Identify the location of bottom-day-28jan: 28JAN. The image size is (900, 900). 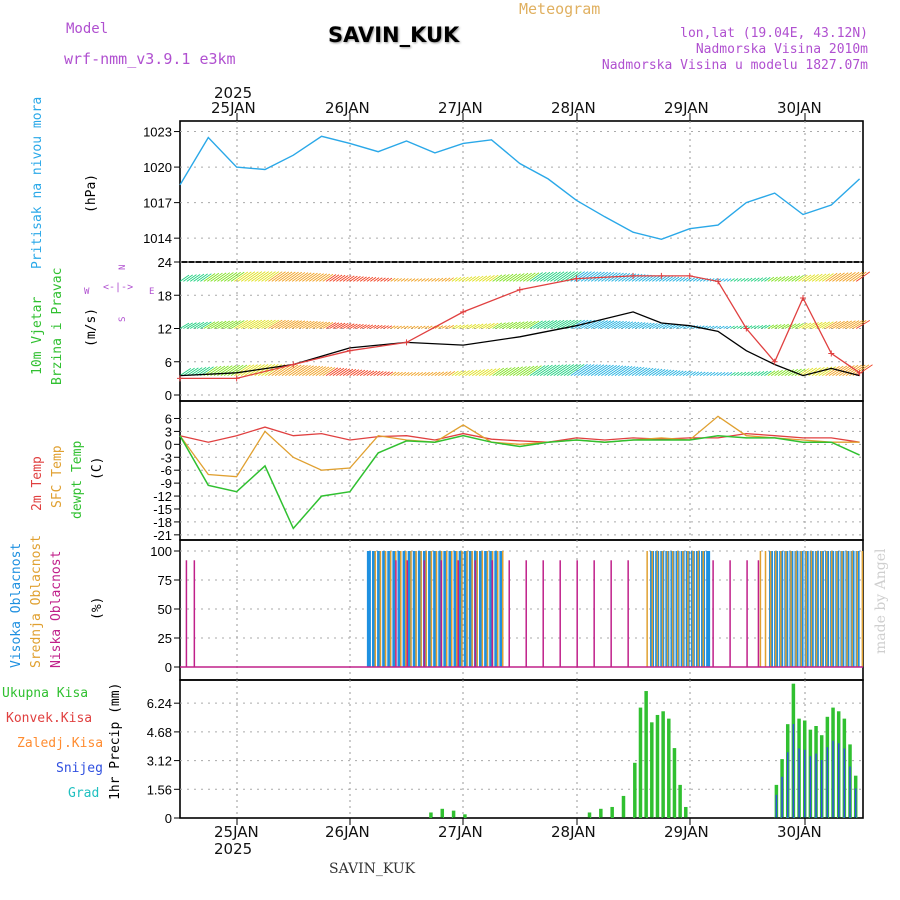
(573, 832).